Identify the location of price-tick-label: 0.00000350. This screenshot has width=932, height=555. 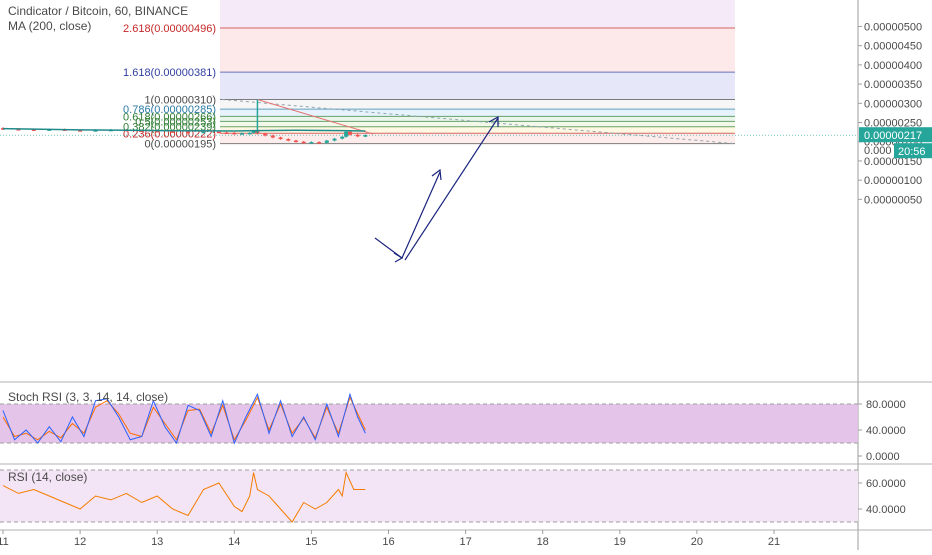
(893, 85).